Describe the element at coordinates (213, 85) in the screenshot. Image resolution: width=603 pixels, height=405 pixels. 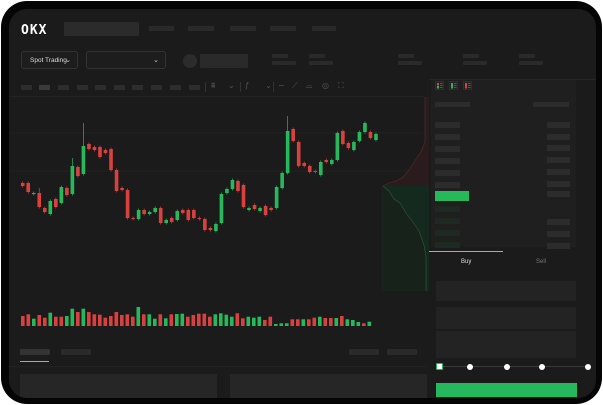
I see `candle-type-icon: ⩩` at that location.